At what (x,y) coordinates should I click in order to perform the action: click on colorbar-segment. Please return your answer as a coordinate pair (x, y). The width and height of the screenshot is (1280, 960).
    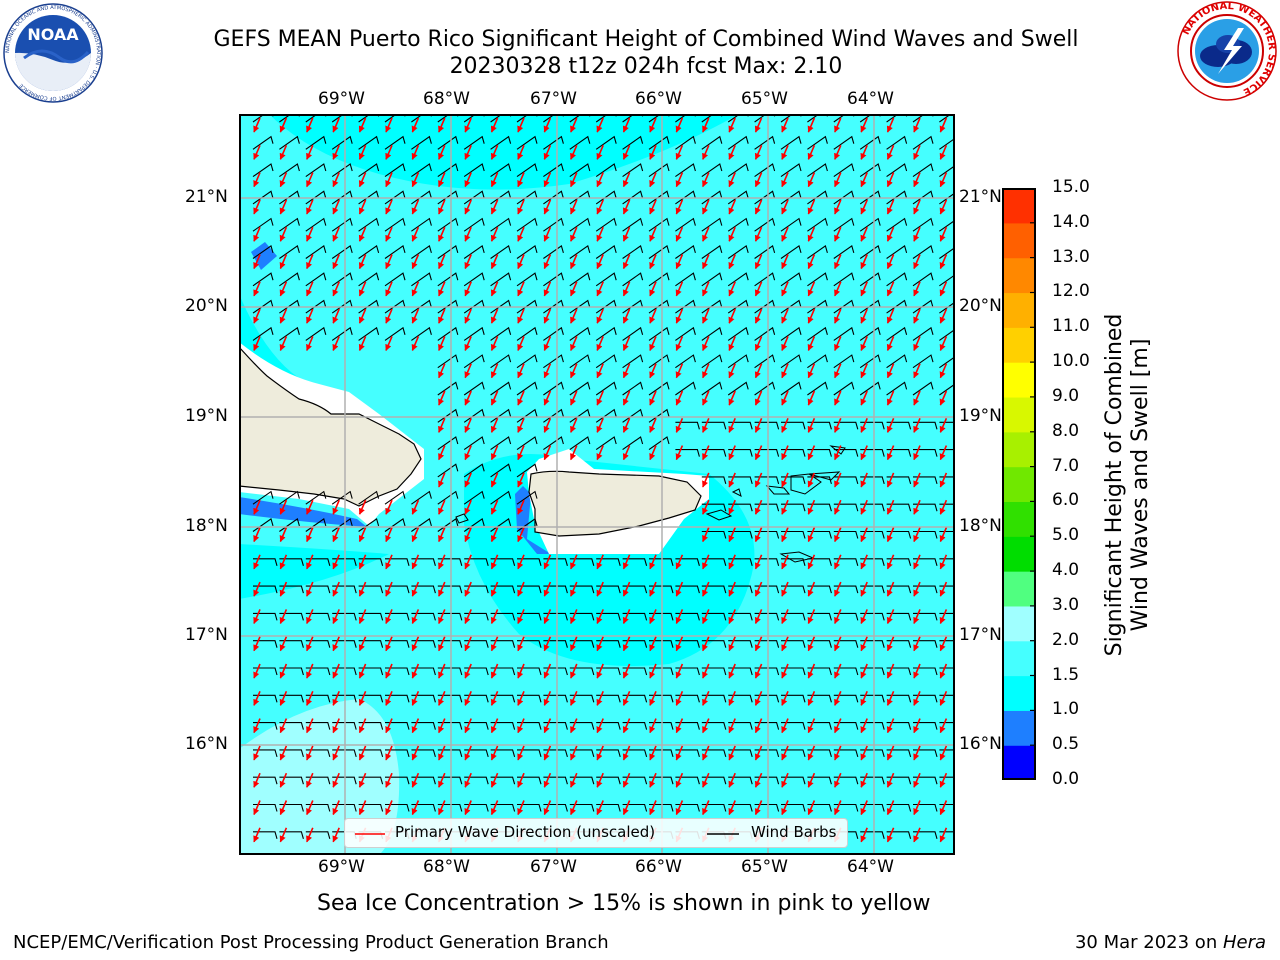
    Looking at the image, I should click on (1019, 728).